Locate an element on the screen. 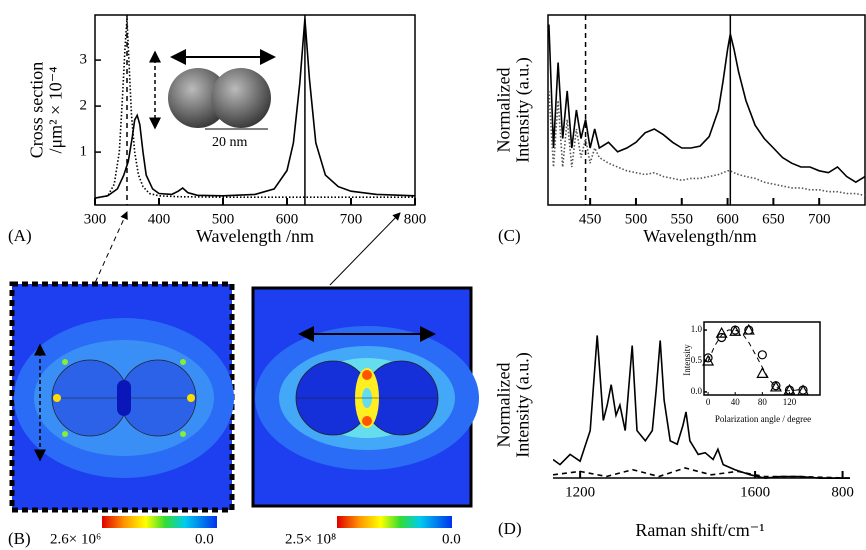 Image resolution: width=866 pixels, height=550 pixels. panel-label: (B) is located at coordinates (19, 538).